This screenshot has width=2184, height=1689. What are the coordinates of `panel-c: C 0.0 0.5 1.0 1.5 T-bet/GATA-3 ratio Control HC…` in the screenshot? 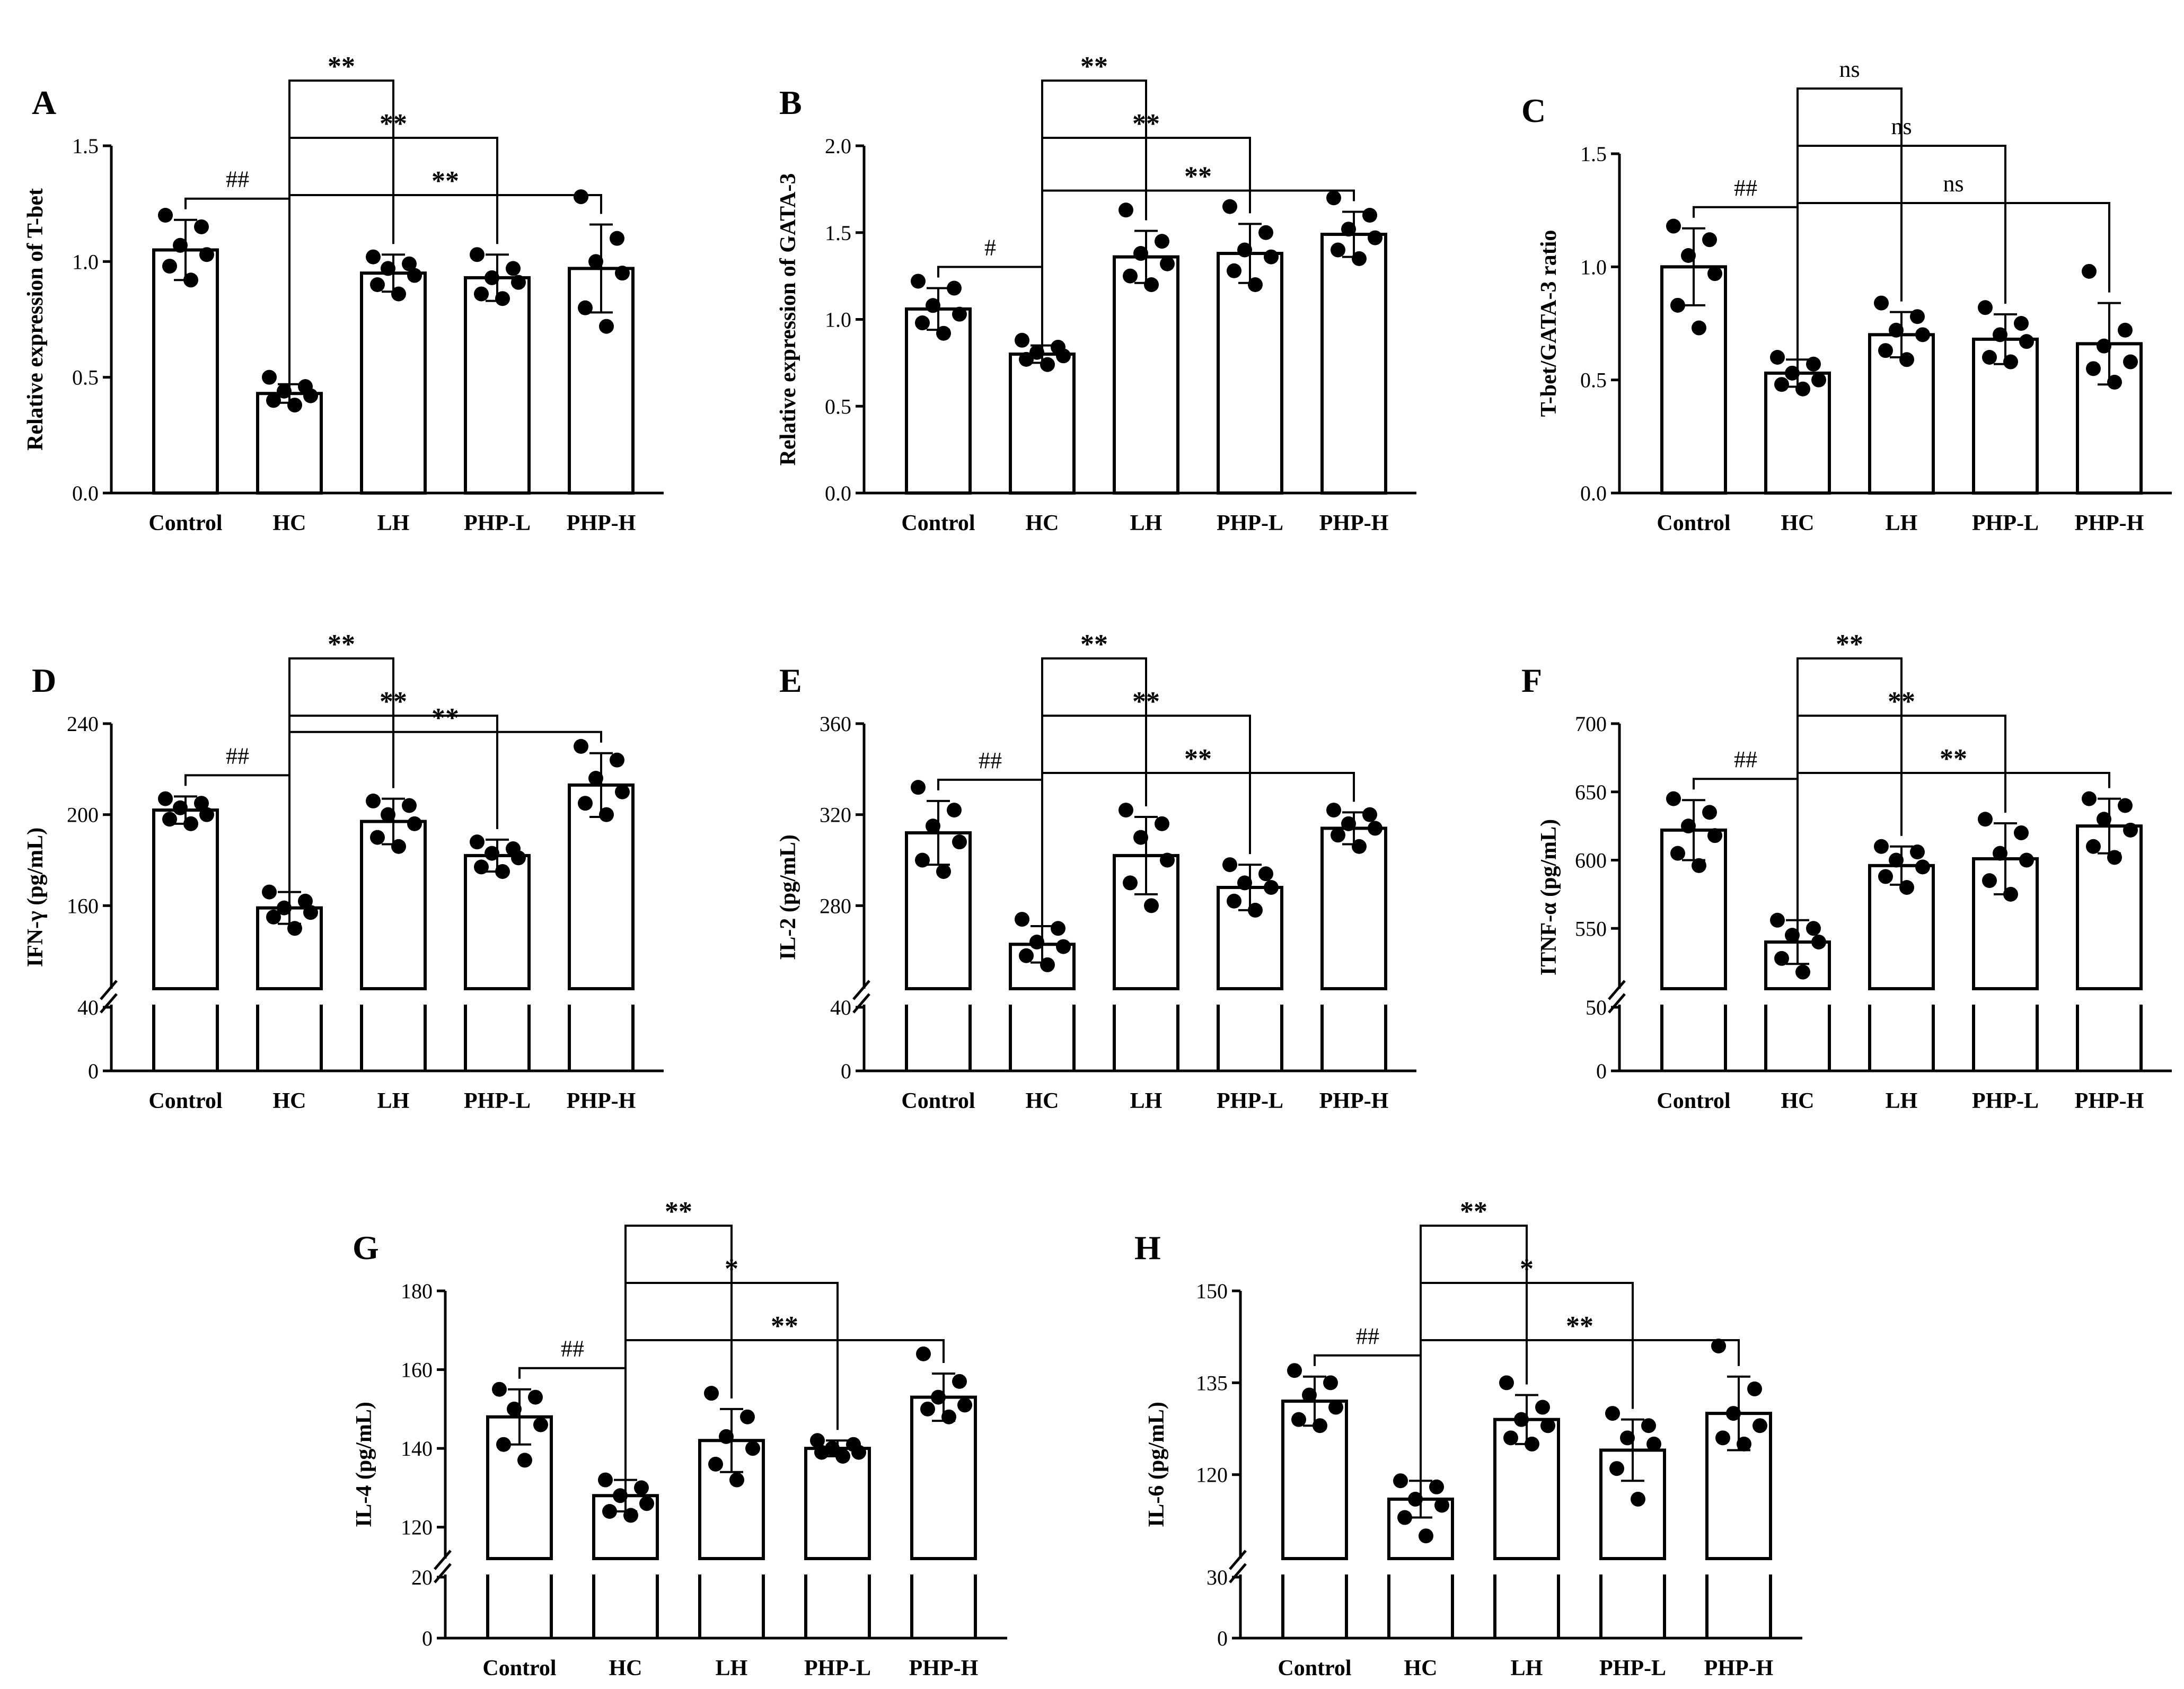 It's located at (1846, 295).